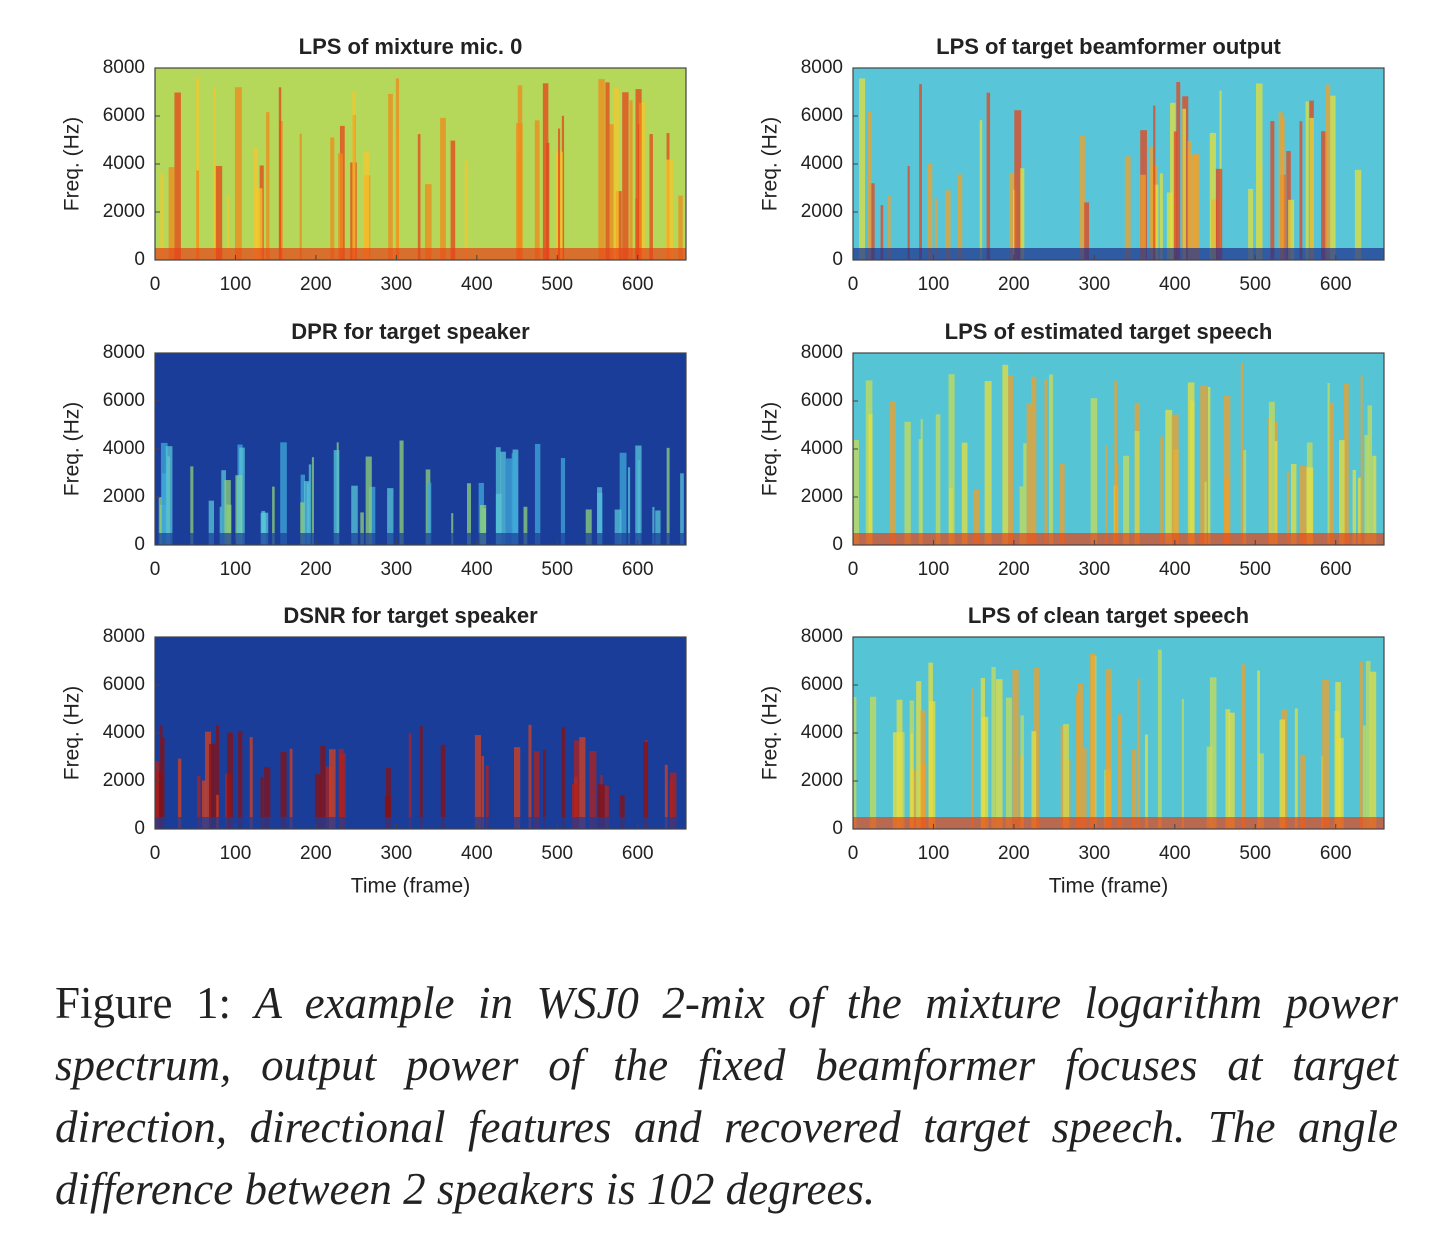 This screenshot has width=1440, height=1245. I want to click on x-tick-label: 200, so click(1014, 569).